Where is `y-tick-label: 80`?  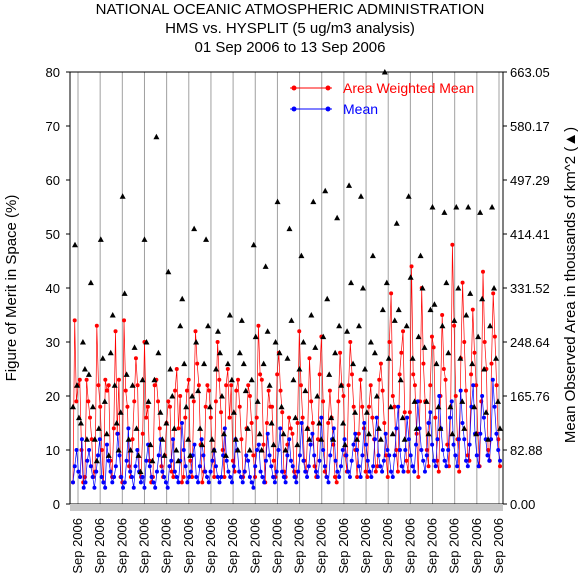
y-tick-label: 80 is located at coordinates (53, 72).